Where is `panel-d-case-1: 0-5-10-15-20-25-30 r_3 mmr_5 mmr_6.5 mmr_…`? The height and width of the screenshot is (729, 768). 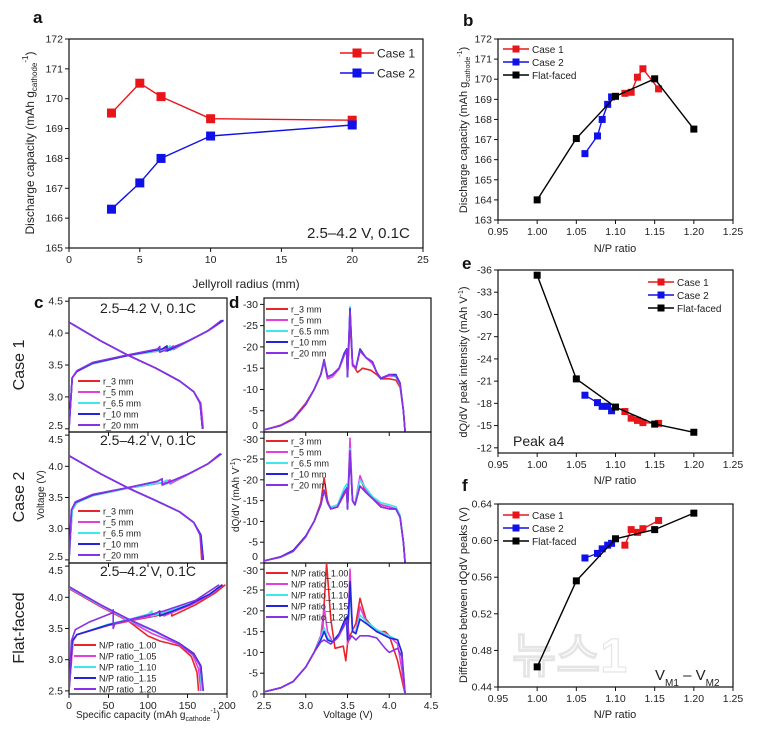
panel-d-case-1: 0-5-10-15-20-25-30 r_3 mmr_5 mmr_6.5 mmr_… is located at coordinates (337, 366).